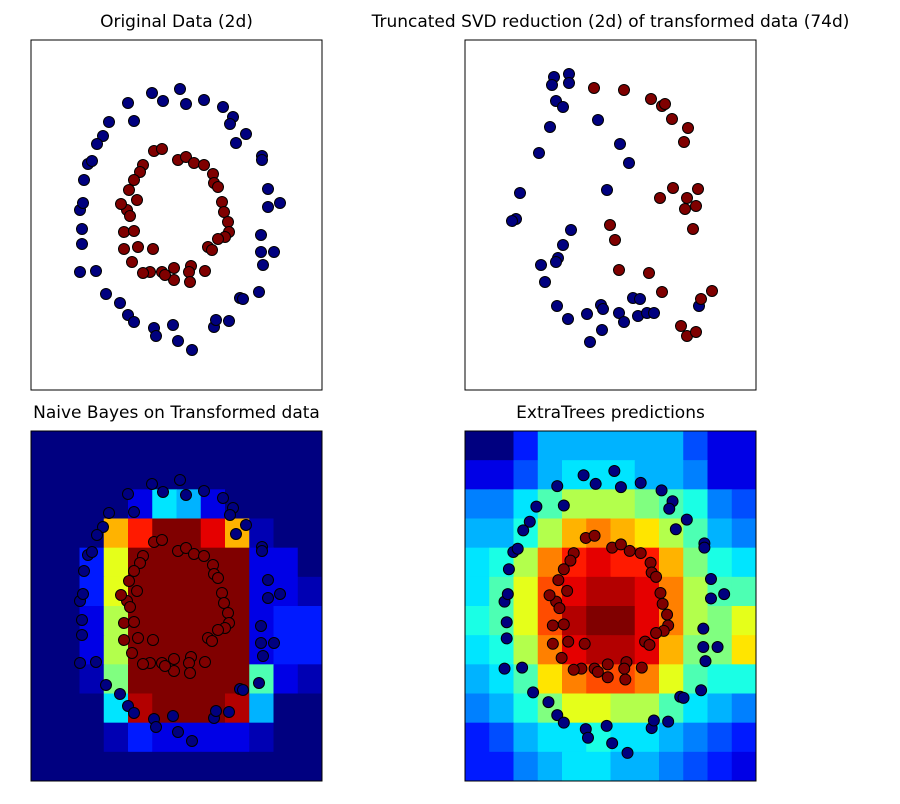 The image size is (900, 804). I want to click on plot-area, so click(180, 219).